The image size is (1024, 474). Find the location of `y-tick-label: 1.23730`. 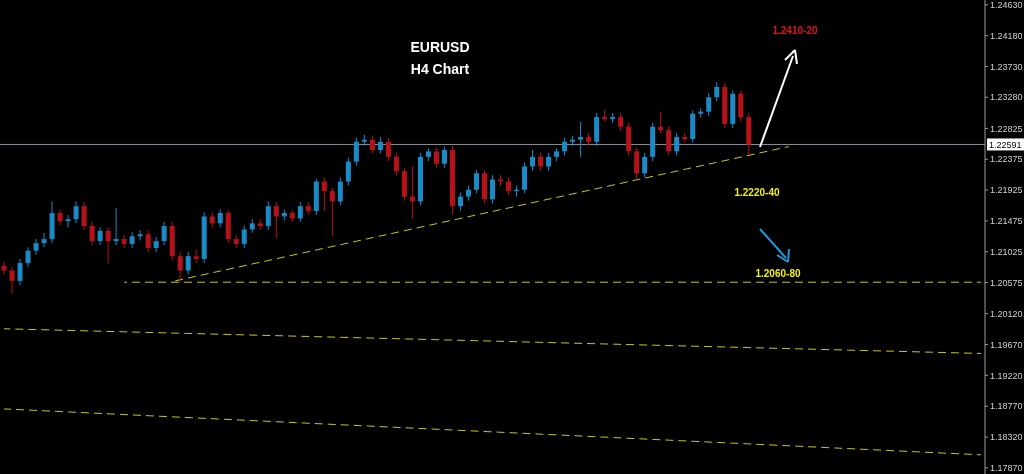

y-tick-label: 1.23730 is located at coordinates (1006, 66).